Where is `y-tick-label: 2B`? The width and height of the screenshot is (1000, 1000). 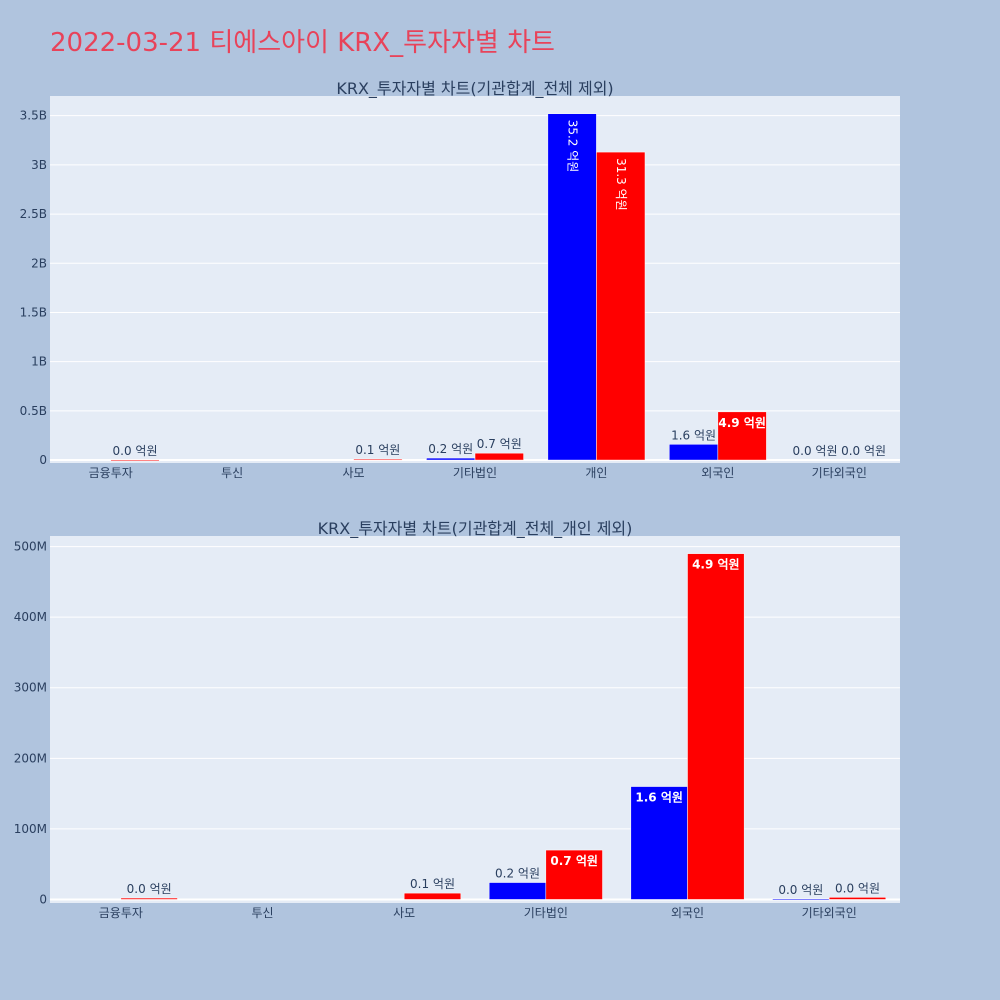 y-tick-label: 2B is located at coordinates (39, 263).